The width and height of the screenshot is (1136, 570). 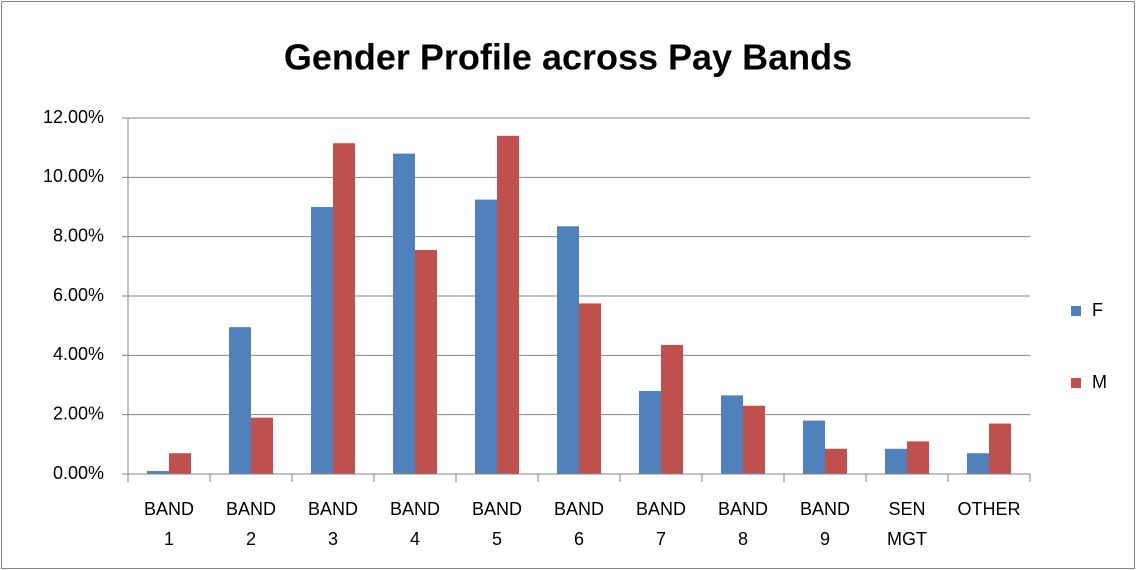 I want to click on y-tick-label: 6.00%, so click(x=78, y=295).